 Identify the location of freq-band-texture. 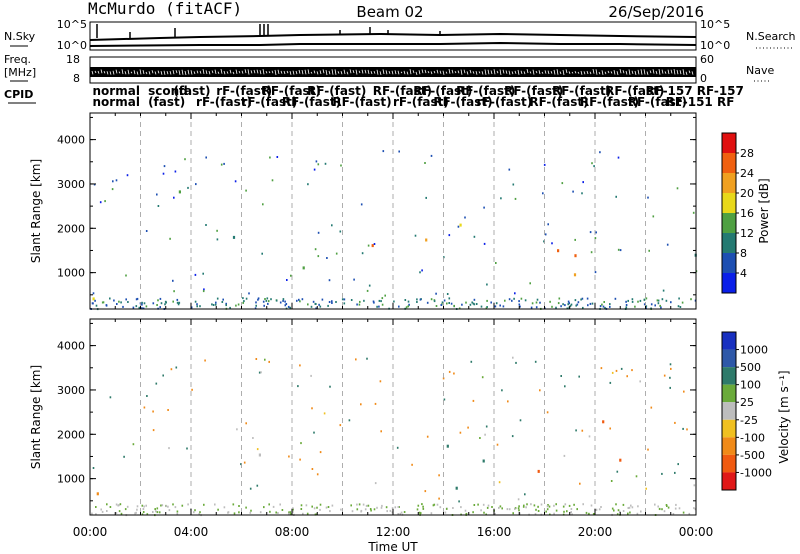
(392, 72).